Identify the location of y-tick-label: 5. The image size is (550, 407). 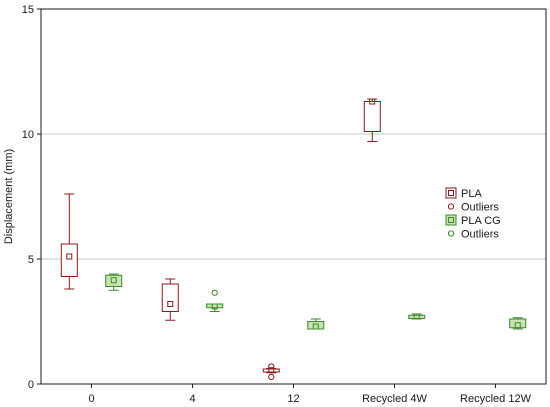
(31, 260).